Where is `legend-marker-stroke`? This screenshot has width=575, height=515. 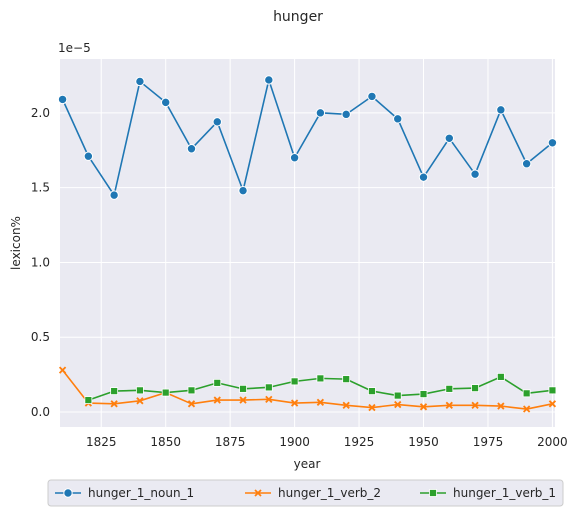 legend-marker-stroke is located at coordinates (258, 493).